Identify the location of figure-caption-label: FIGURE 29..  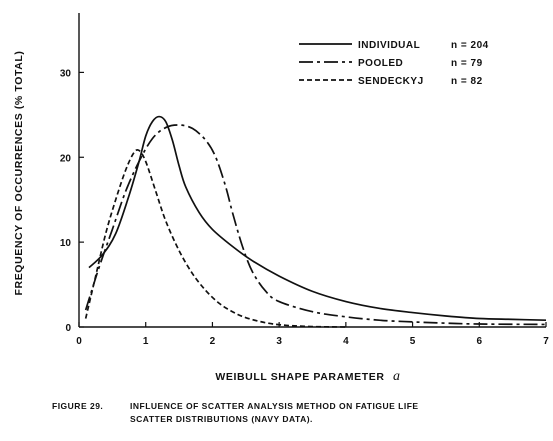
(77, 406).